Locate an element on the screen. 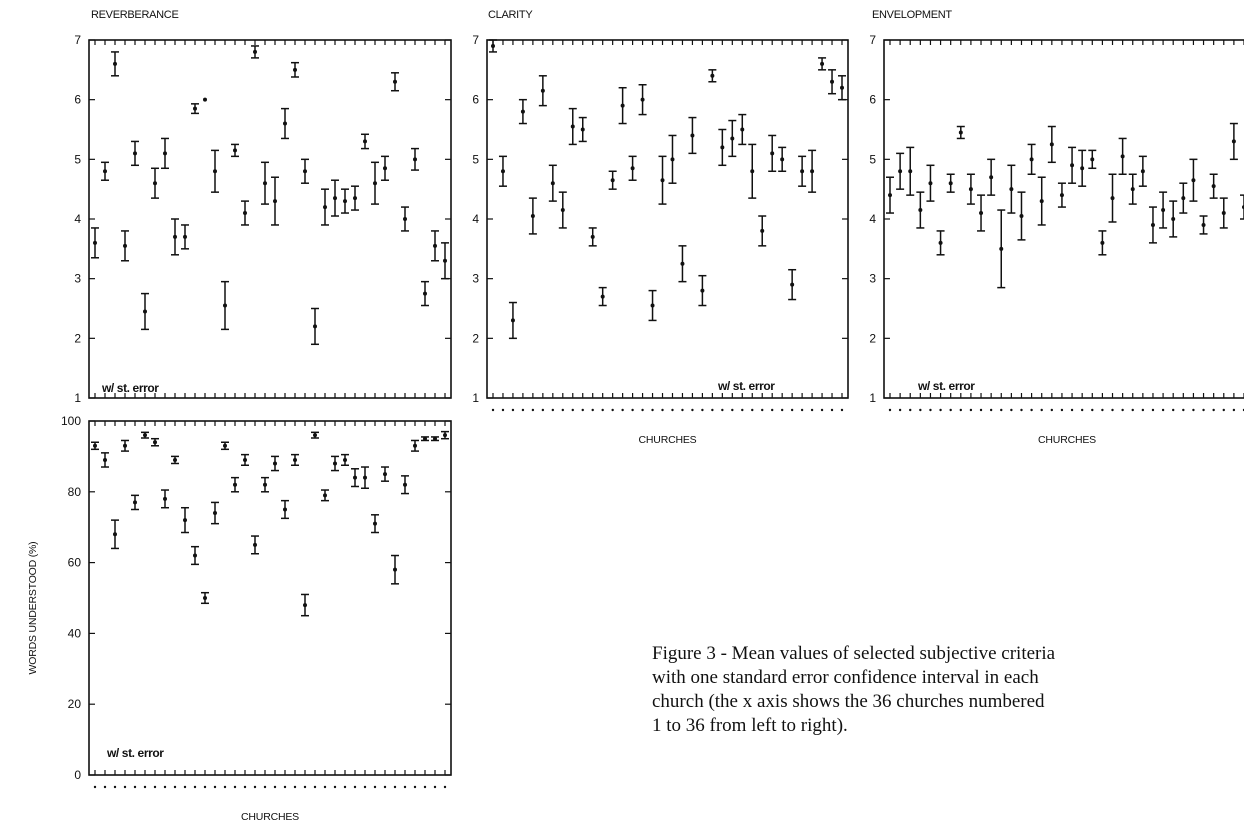 This screenshot has height=823, width=1244. y-tick-label: 20 is located at coordinates (75, 704).